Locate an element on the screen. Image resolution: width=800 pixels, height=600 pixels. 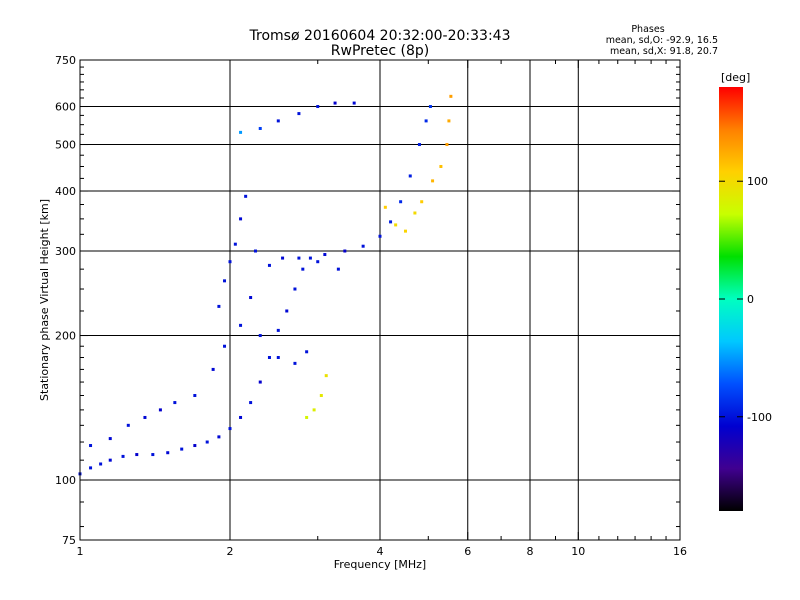
y-tick-label: 75 is located at coordinates (69, 540).